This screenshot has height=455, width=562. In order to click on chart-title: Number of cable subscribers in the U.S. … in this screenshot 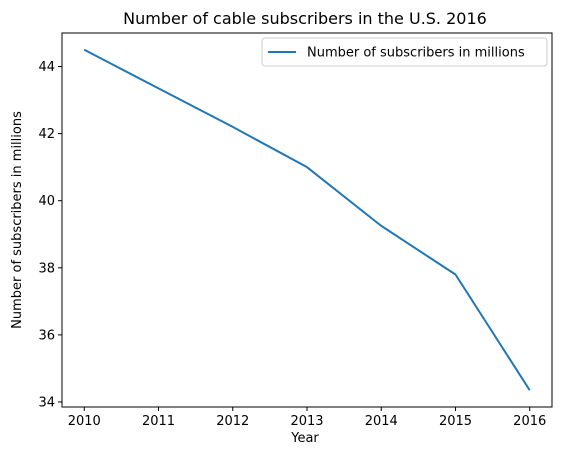, I will do `click(305, 18)`.